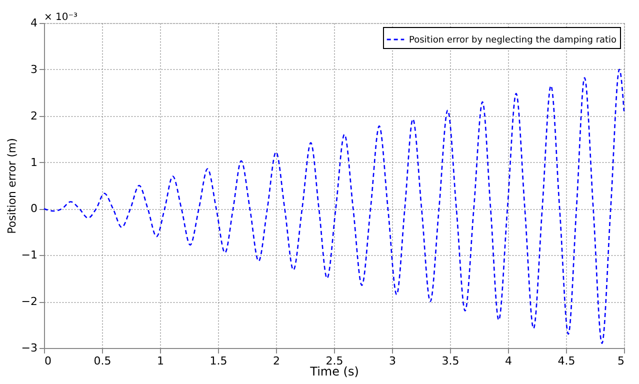 The height and width of the screenshot is (384, 639). I want to click on y-tick-label: 0, so click(34, 209).